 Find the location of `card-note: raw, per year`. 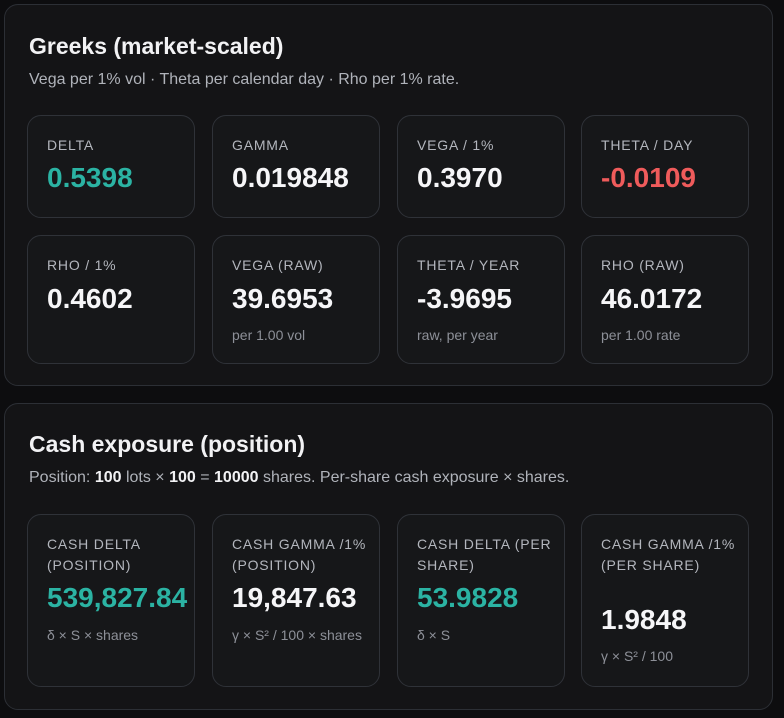

card-note: raw, per year is located at coordinates (457, 335).